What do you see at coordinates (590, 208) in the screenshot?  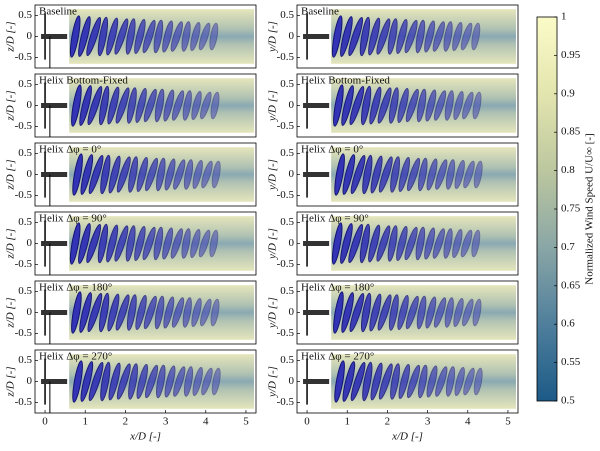 I see `colorbar-label: Normalized Wind Speed U/U∞ [-]` at bounding box center [590, 208].